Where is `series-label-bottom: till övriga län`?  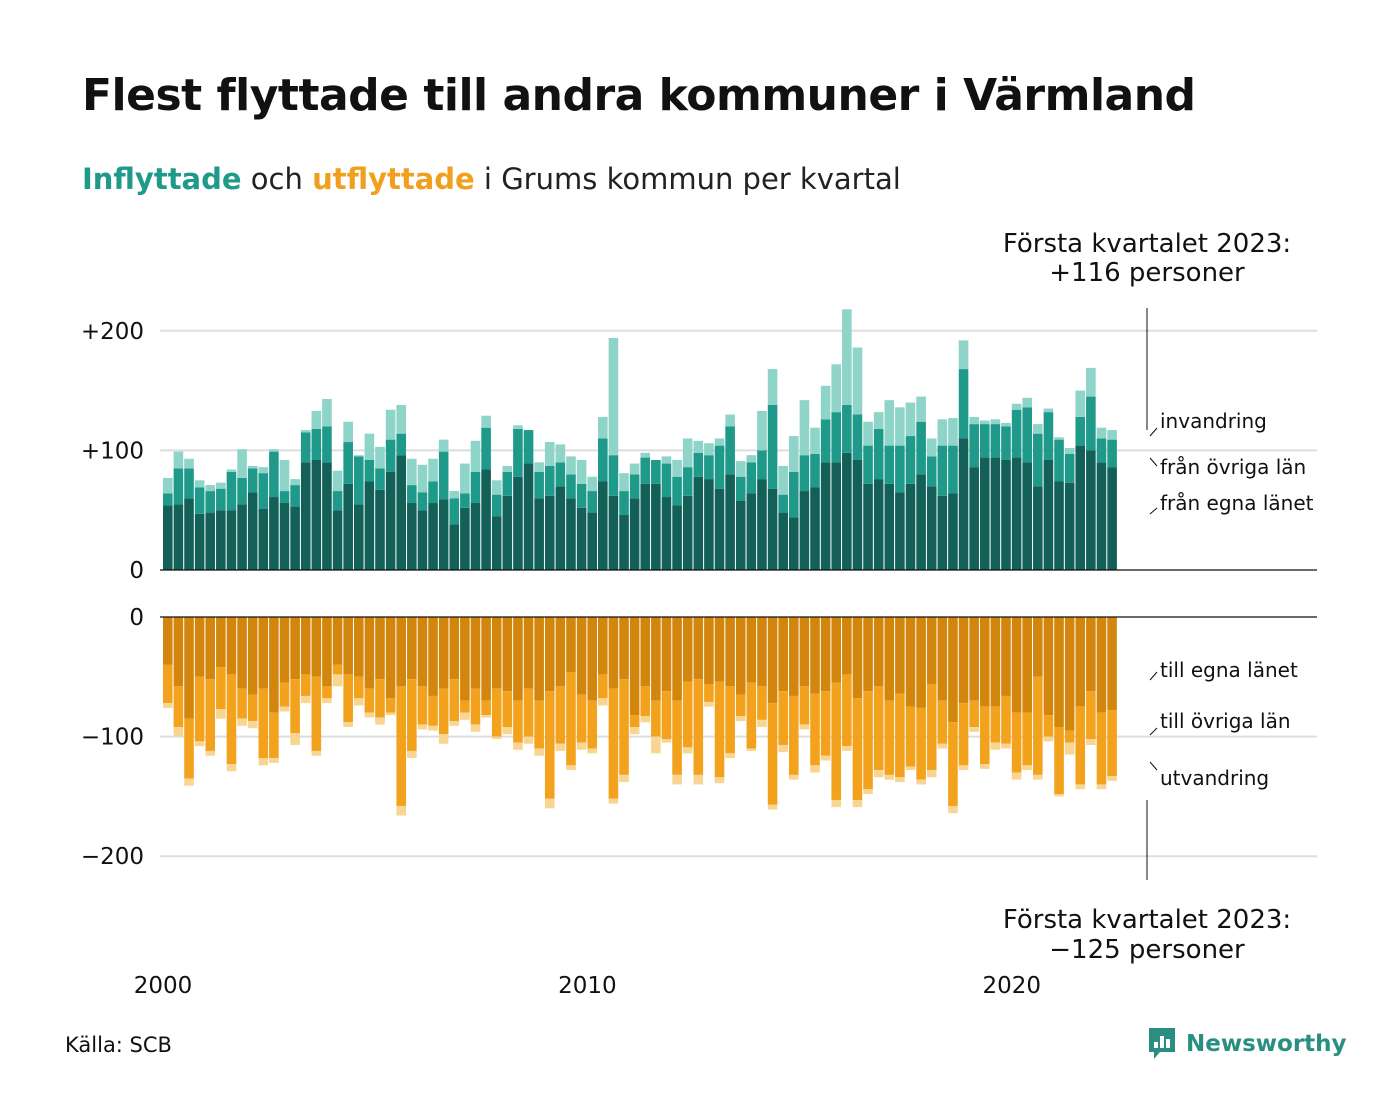 series-label-bottom: till övriga län is located at coordinates (1225, 721).